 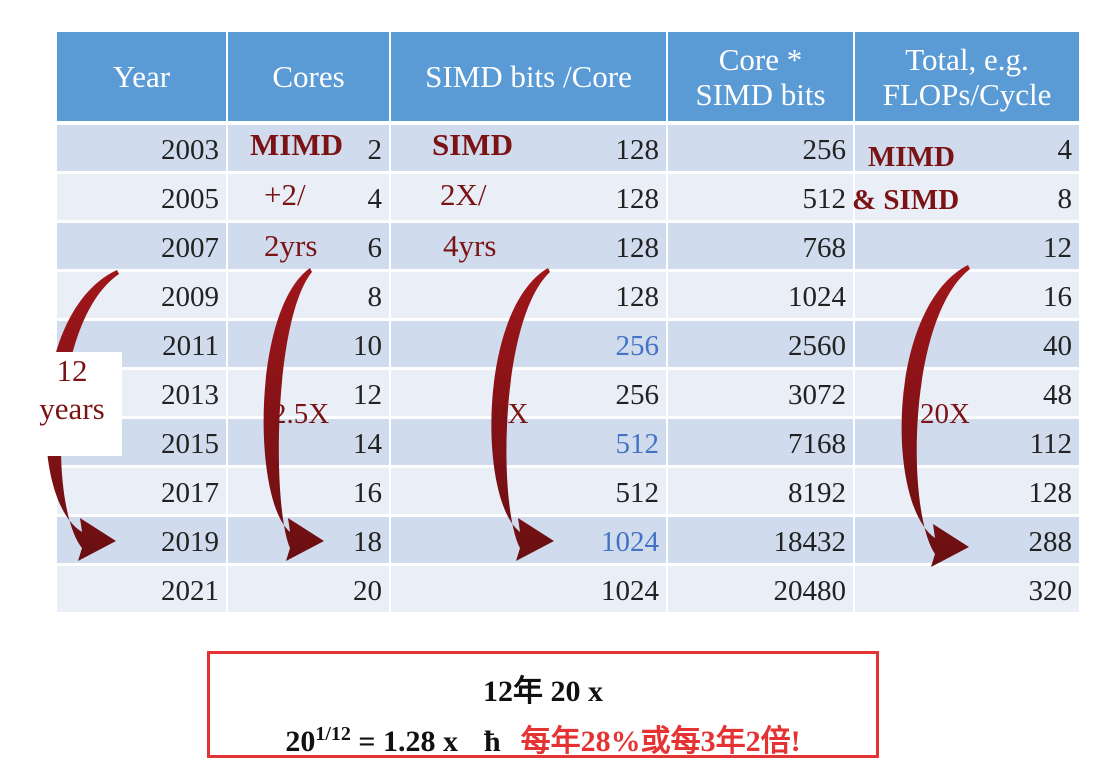 I want to click on mimd-simd-label-line2: & SIMD, so click(x=906, y=200).